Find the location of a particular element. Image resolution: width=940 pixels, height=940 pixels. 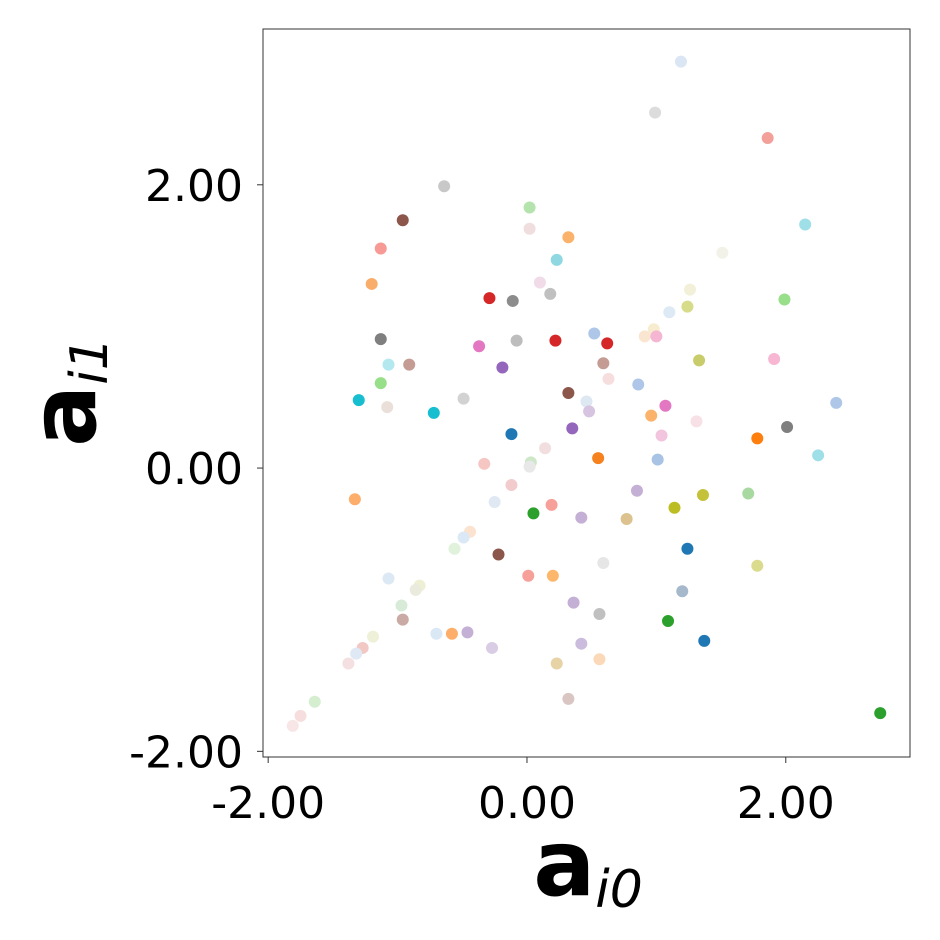

x-tick-label: -2.00 is located at coordinates (268, 803).